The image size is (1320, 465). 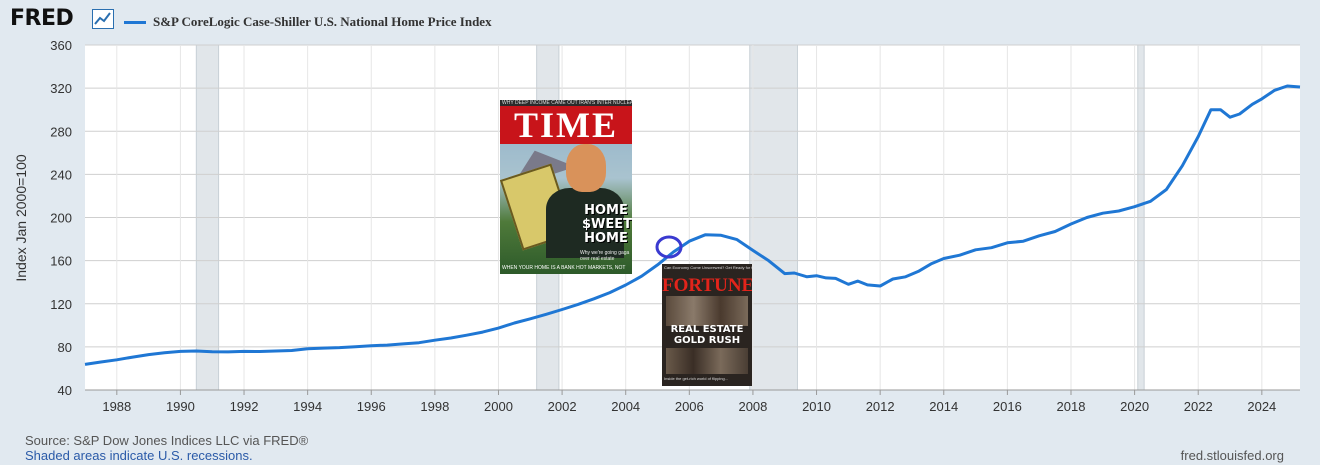 What do you see at coordinates (752, 406) in the screenshot?
I see `x-tick-label: 2008` at bounding box center [752, 406].